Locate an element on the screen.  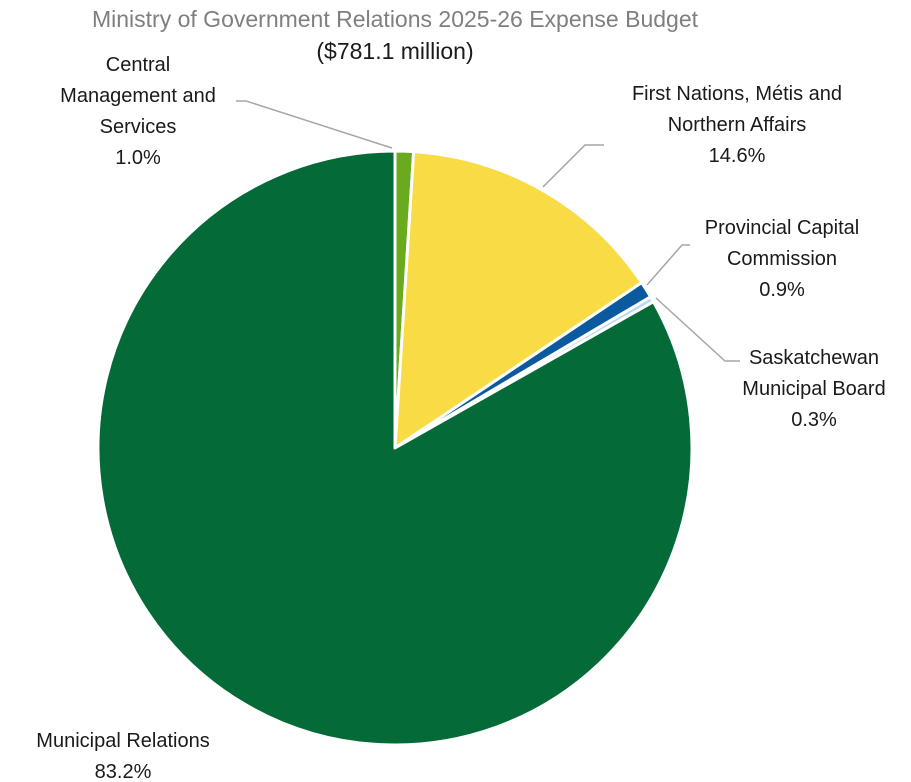
slice-label-3: Saskatchewan Municipal Board 0.3% is located at coordinates (813, 389).